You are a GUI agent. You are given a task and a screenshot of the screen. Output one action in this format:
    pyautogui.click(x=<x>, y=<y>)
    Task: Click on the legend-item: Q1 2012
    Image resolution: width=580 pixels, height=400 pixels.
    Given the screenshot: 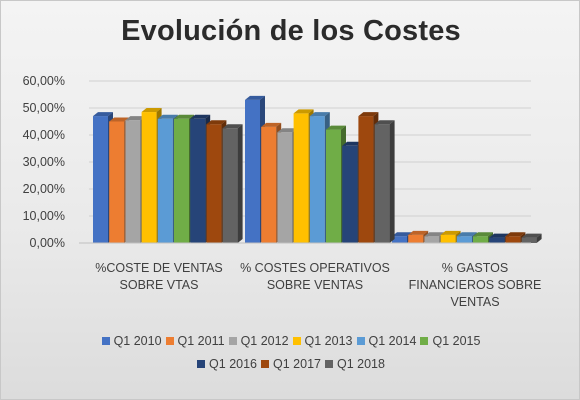 What is the action you would take?
    pyautogui.click(x=258, y=341)
    